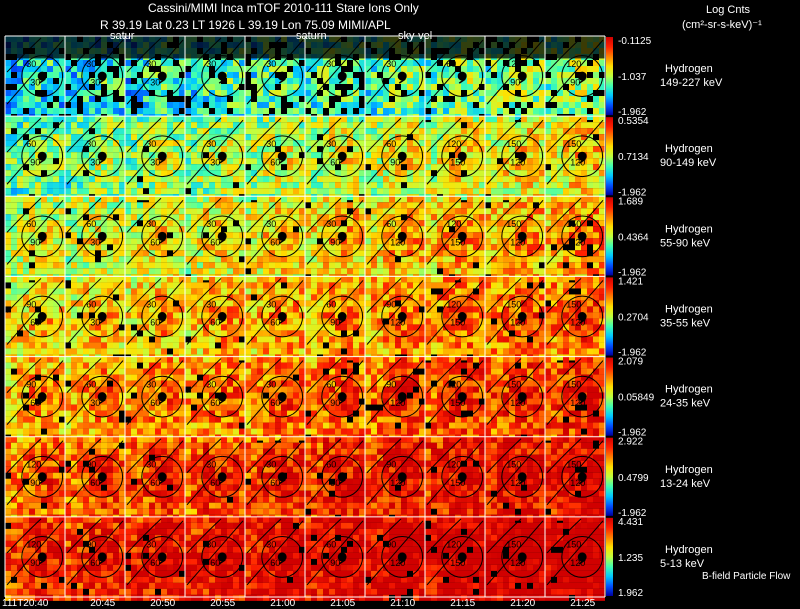 This screenshot has height=609, width=800. Describe the element at coordinates (630, 522) in the screenshot. I see `colorbar-max-label: 4.431` at that location.